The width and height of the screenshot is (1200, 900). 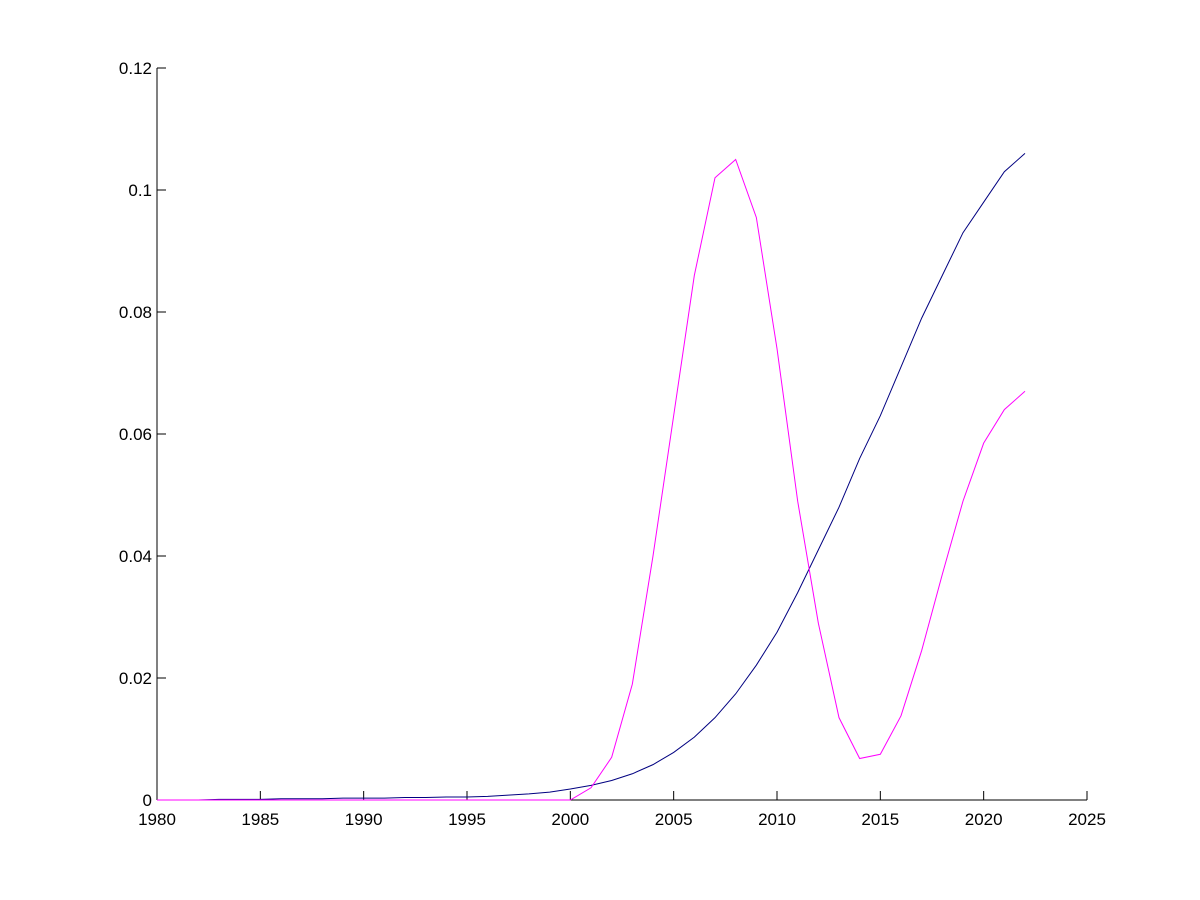 I want to click on x-tick-label: 2015, so click(x=880, y=819).